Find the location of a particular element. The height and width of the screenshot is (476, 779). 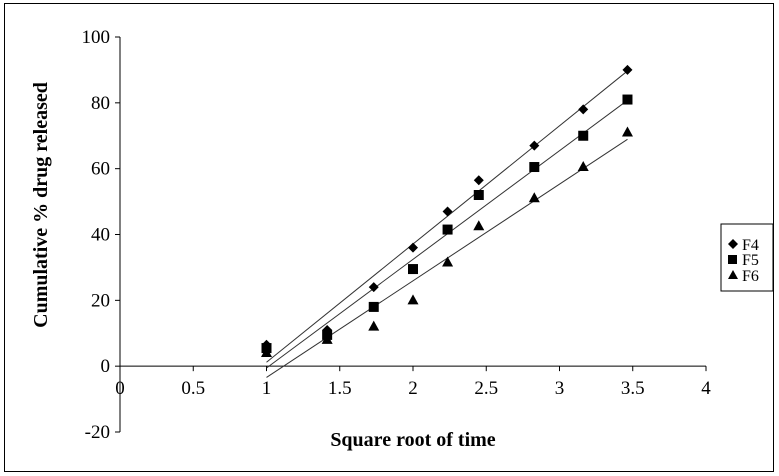

y-axis-title: Cumulative % drug released is located at coordinates (41, 205).